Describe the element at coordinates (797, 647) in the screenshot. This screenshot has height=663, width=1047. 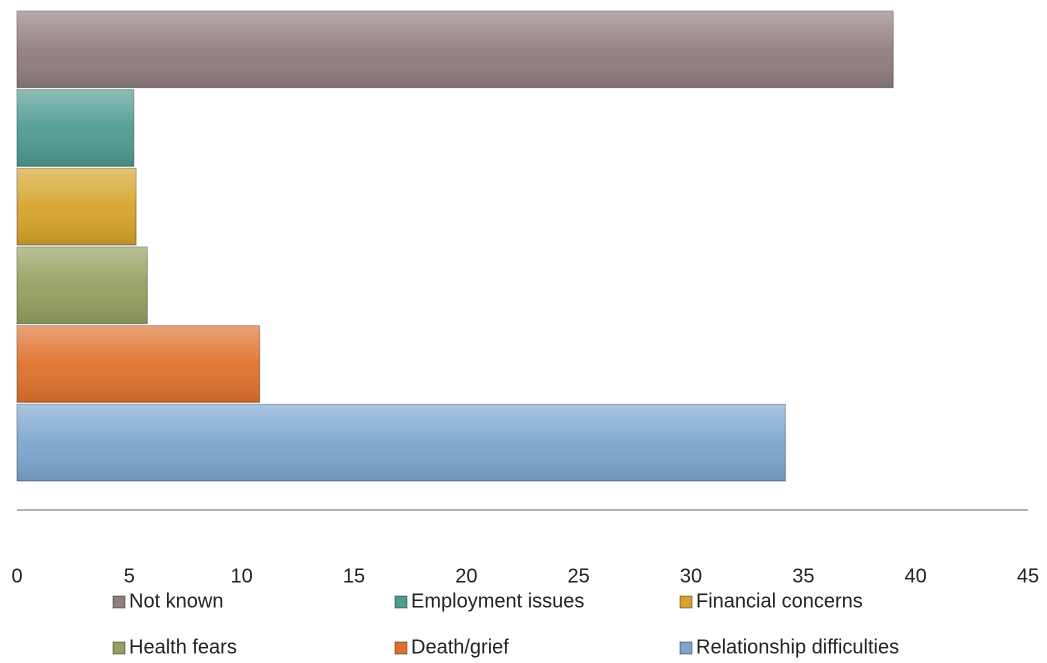
I see `legend-label: Relationship difficulties` at that location.